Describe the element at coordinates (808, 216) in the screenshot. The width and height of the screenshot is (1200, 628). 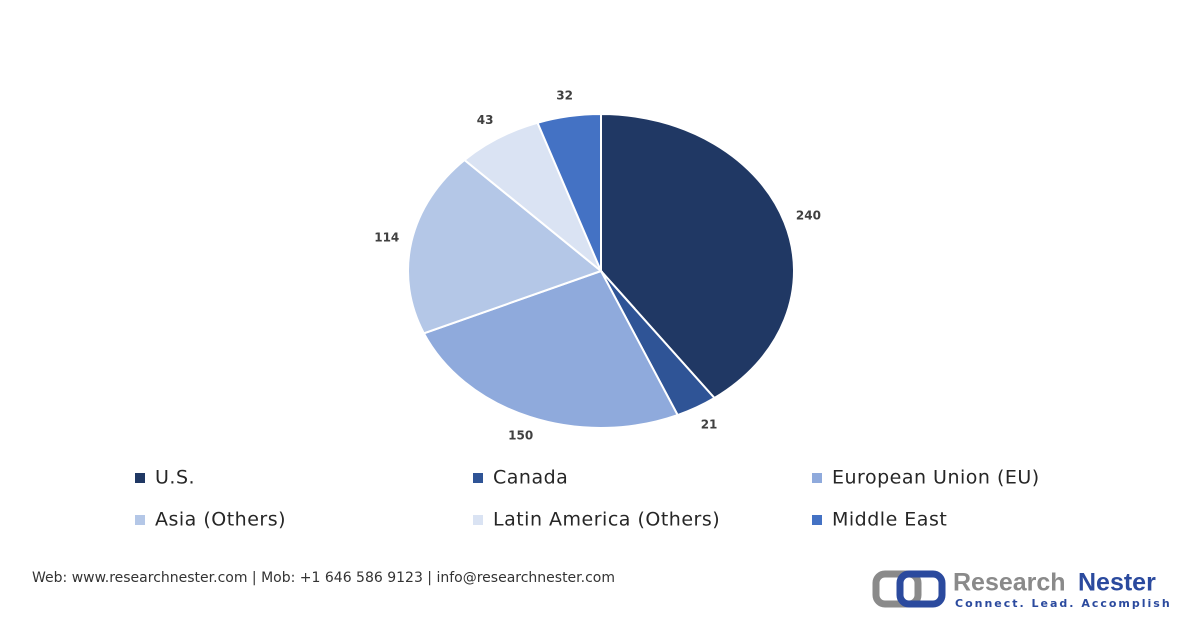
I see `data-label: 240` at that location.